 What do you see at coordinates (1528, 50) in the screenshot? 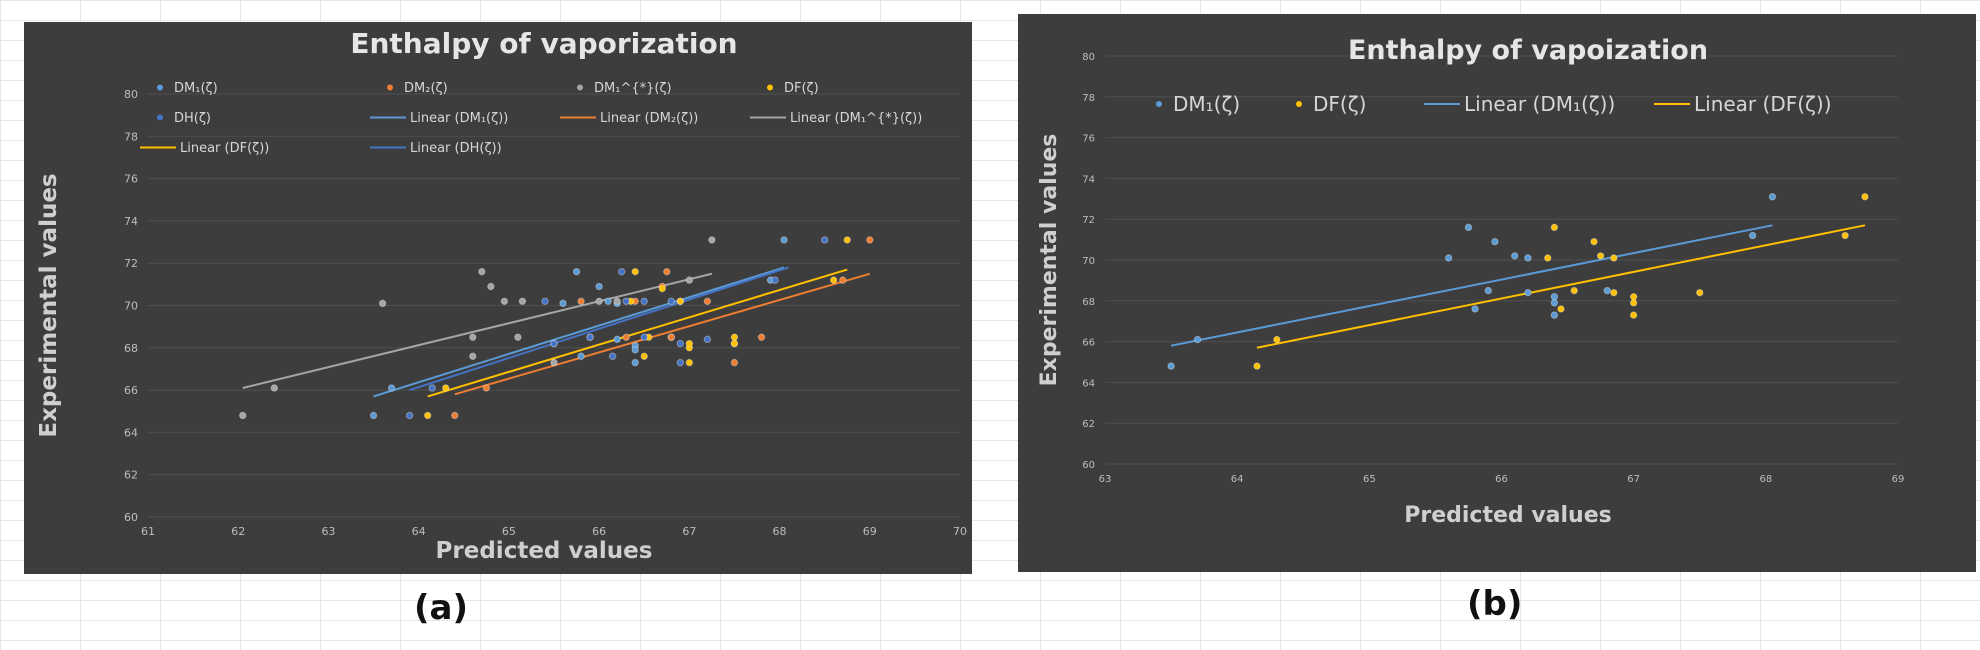
I see `chart-b-title: Enthalpy of vapoization` at bounding box center [1528, 50].